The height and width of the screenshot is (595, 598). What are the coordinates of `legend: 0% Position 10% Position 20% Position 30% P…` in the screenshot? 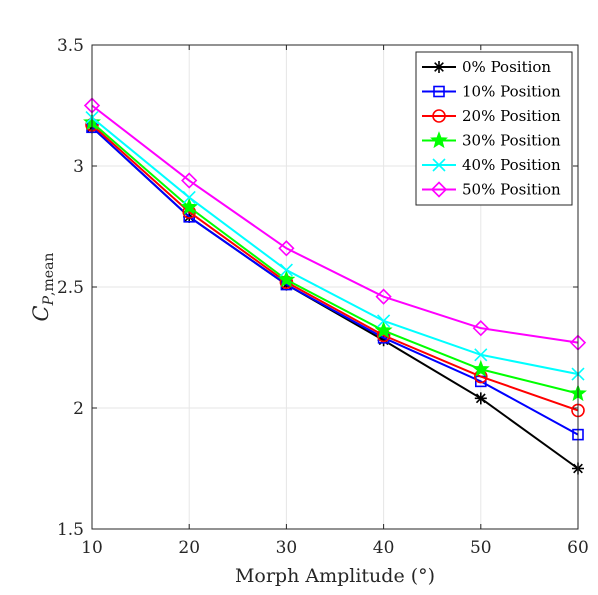 It's located at (494, 128).